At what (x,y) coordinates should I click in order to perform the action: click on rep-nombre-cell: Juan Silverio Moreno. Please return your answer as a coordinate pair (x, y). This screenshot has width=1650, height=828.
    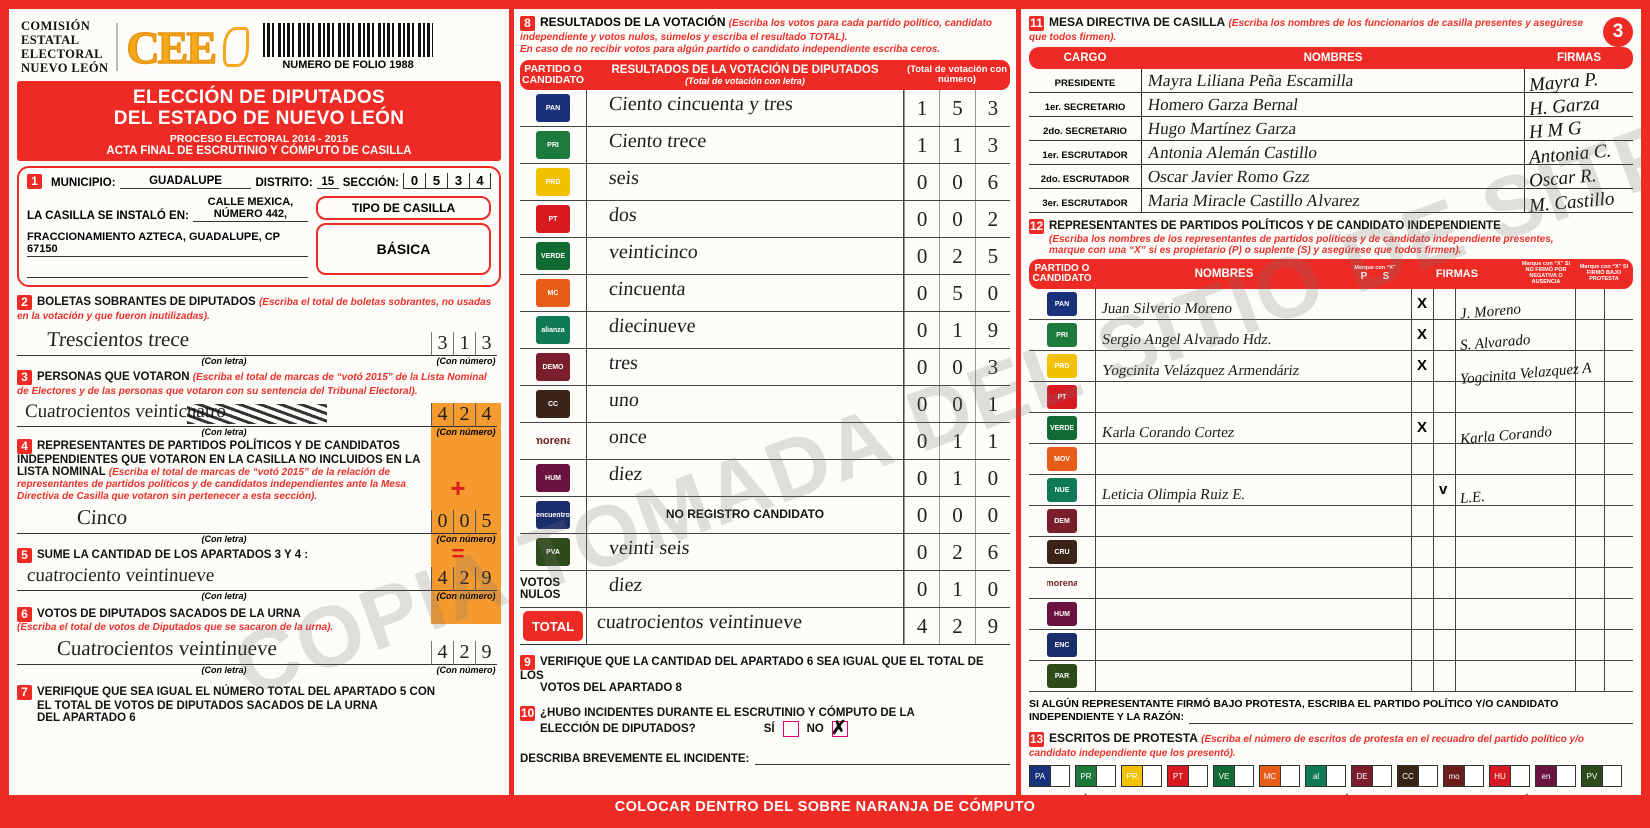
    Looking at the image, I should click on (1253, 304).